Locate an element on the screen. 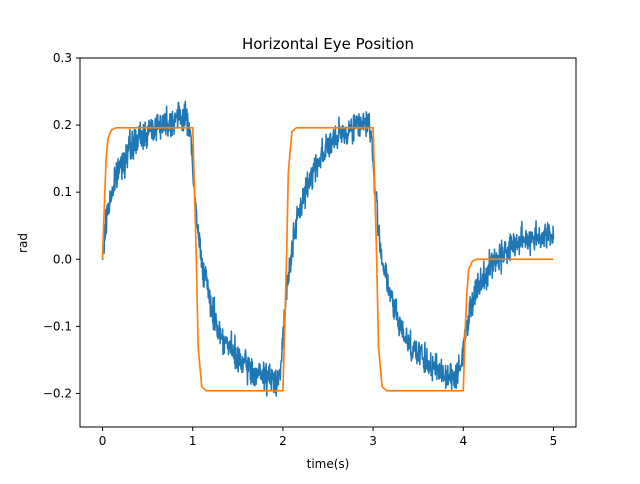 The image size is (640, 484). x-tick-label: 4 is located at coordinates (463, 441).